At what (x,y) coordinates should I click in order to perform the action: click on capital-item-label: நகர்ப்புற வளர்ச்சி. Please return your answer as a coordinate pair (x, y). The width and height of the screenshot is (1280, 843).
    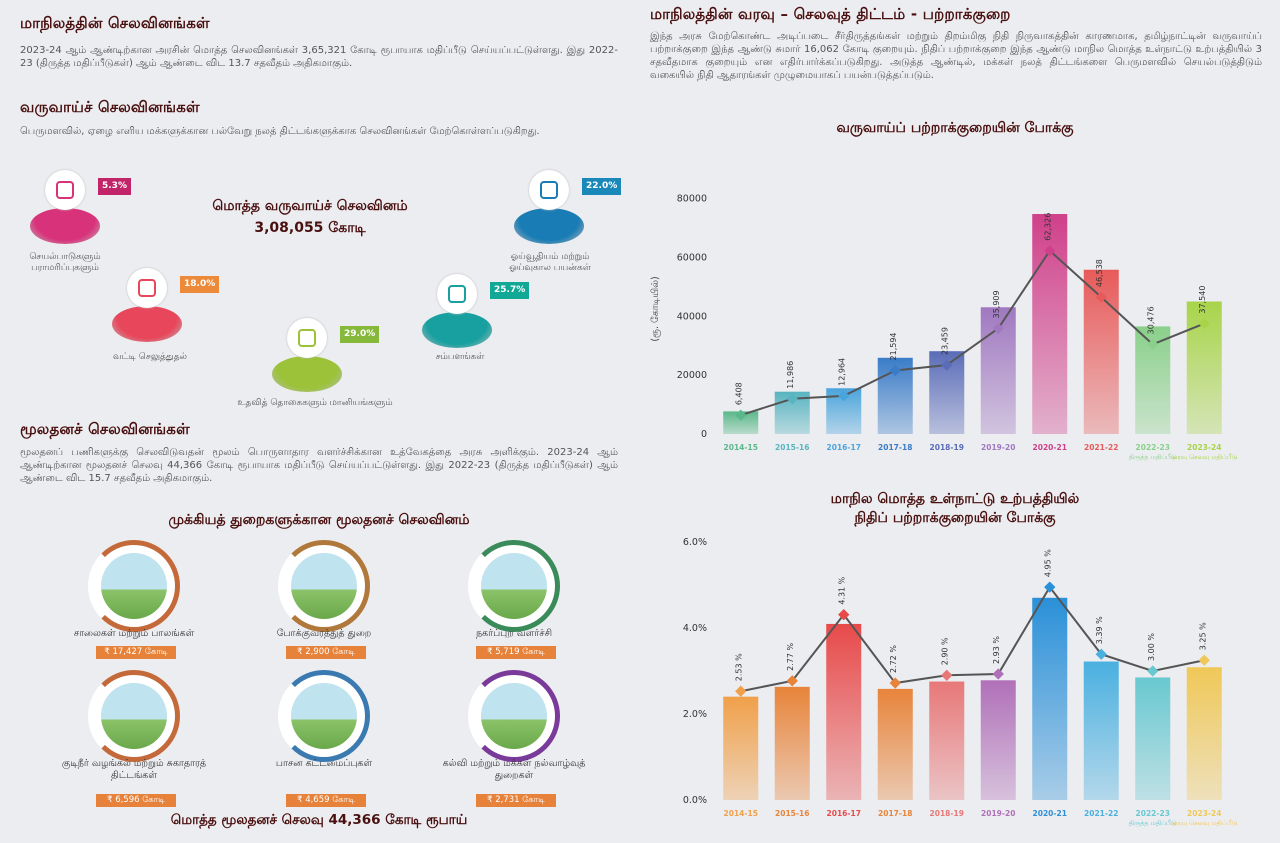
    Looking at the image, I should click on (514, 633).